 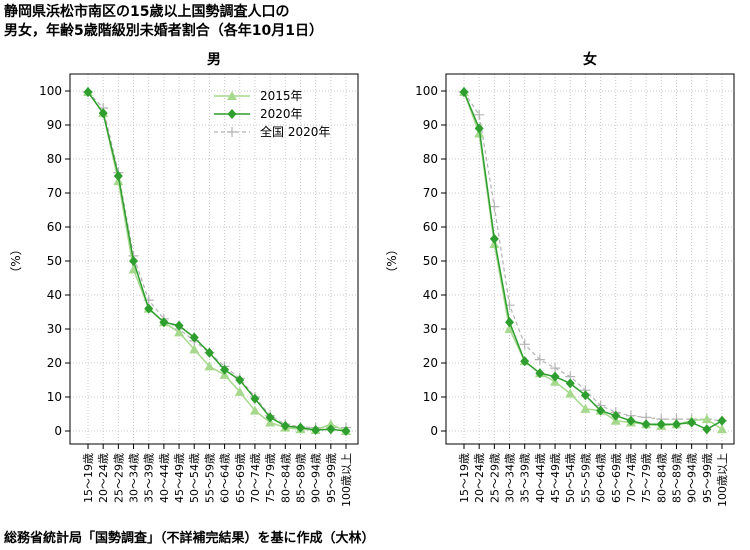 What do you see at coordinates (646, 478) in the screenshot?
I see `x-tick-label: 75～79歳` at bounding box center [646, 478].